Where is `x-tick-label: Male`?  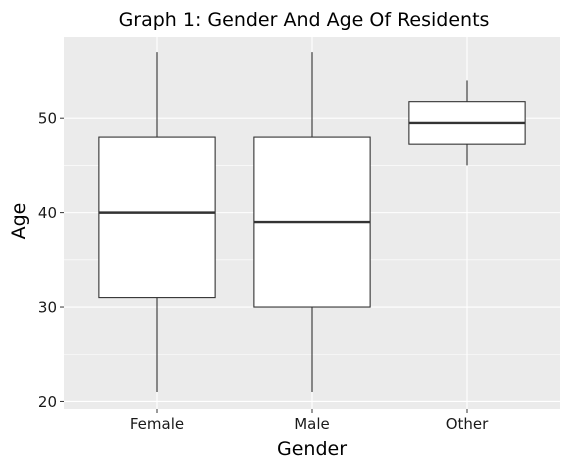 x-tick-label: Male is located at coordinates (312, 424).